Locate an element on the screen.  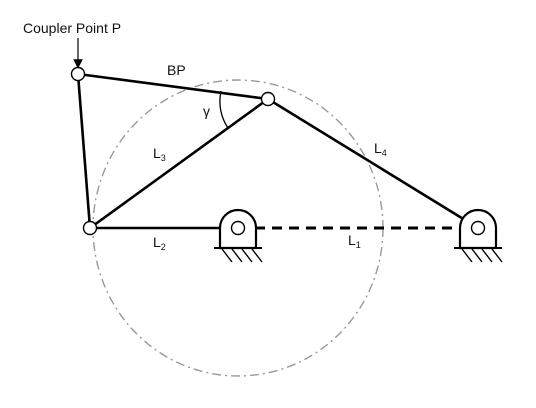
l2-label-main: L is located at coordinates (157, 242).